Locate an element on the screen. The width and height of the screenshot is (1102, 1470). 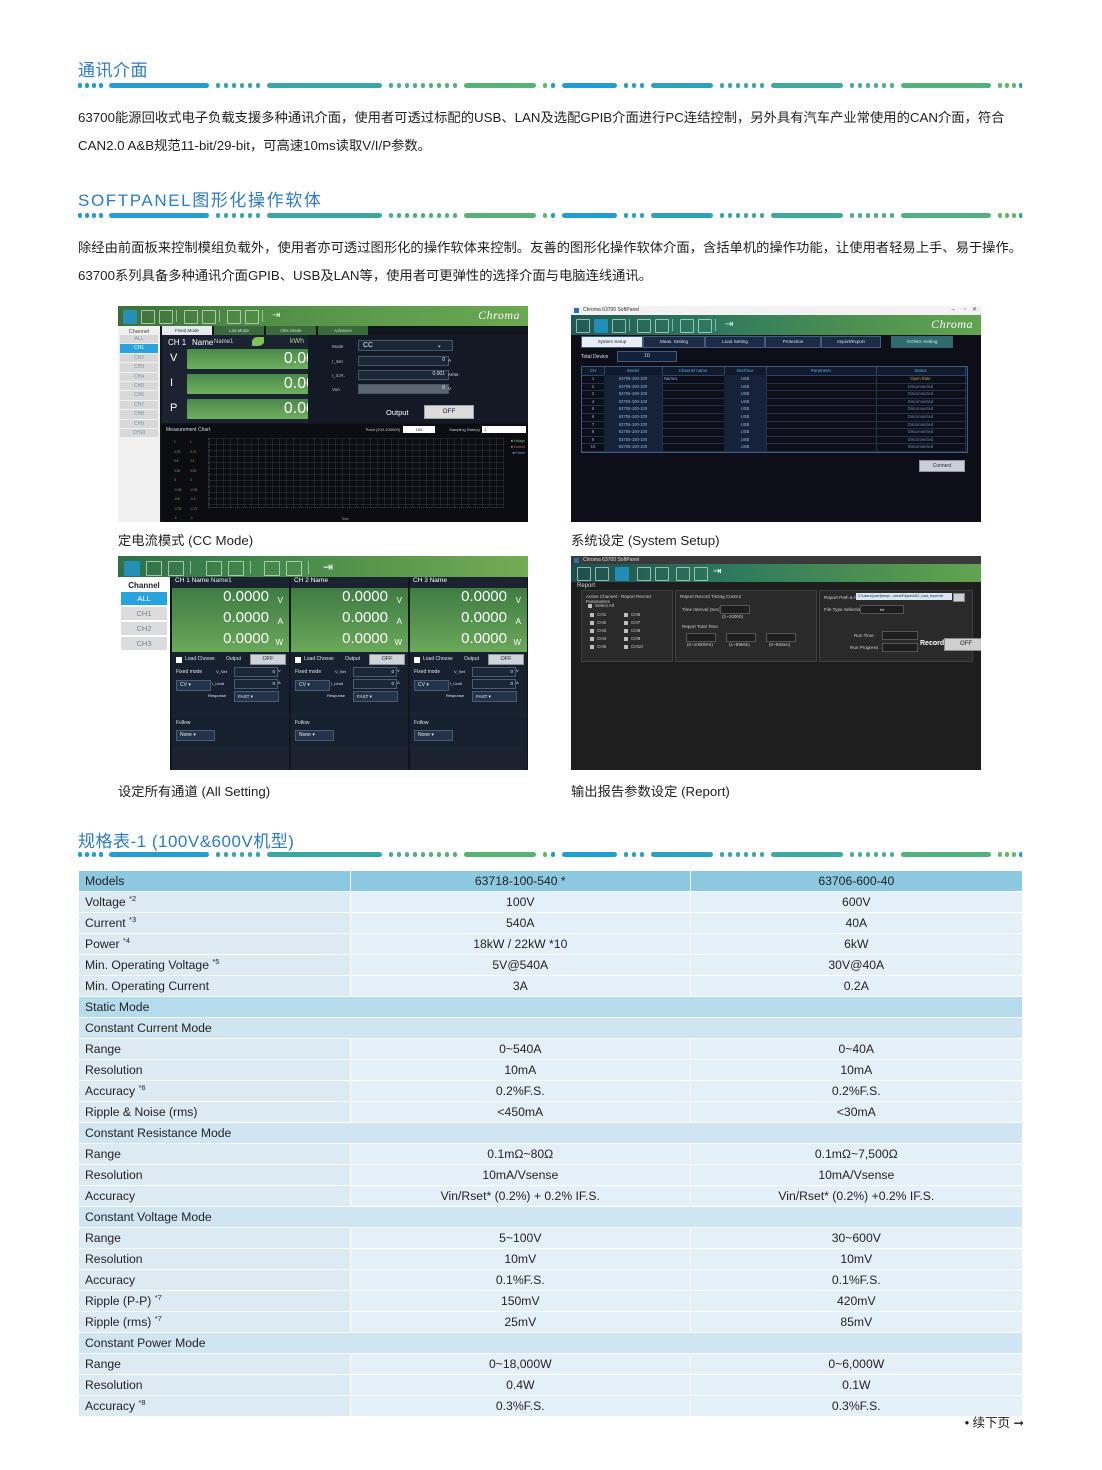
cc-sidebar-item-ch10: CH10 is located at coordinates (139, 433).